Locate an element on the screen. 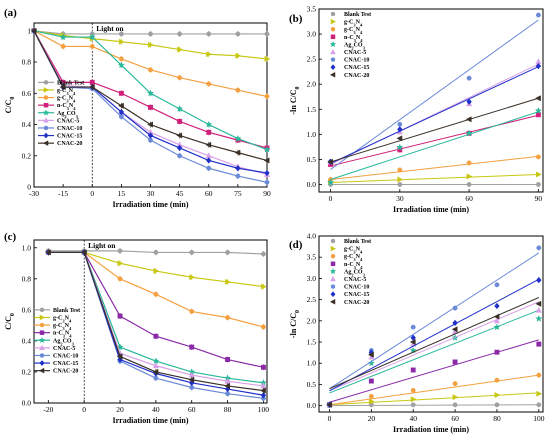 Image resolution: width=550 pixels, height=447 pixels. x-axis-title: Irradiation time (min) is located at coordinates (151, 420).